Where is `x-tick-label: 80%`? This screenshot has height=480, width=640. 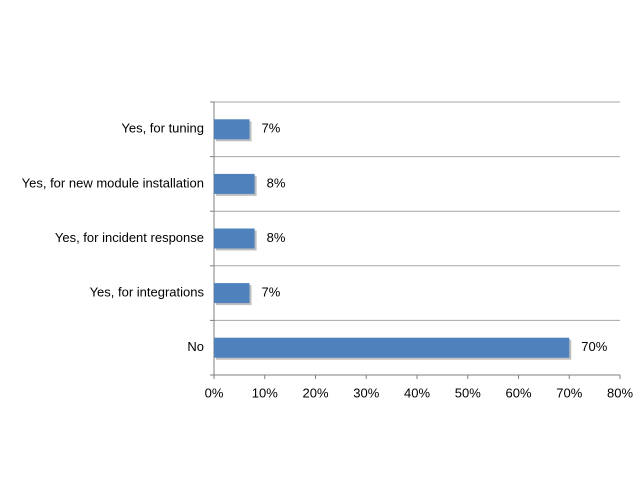 x-tick-label: 80% is located at coordinates (620, 392).